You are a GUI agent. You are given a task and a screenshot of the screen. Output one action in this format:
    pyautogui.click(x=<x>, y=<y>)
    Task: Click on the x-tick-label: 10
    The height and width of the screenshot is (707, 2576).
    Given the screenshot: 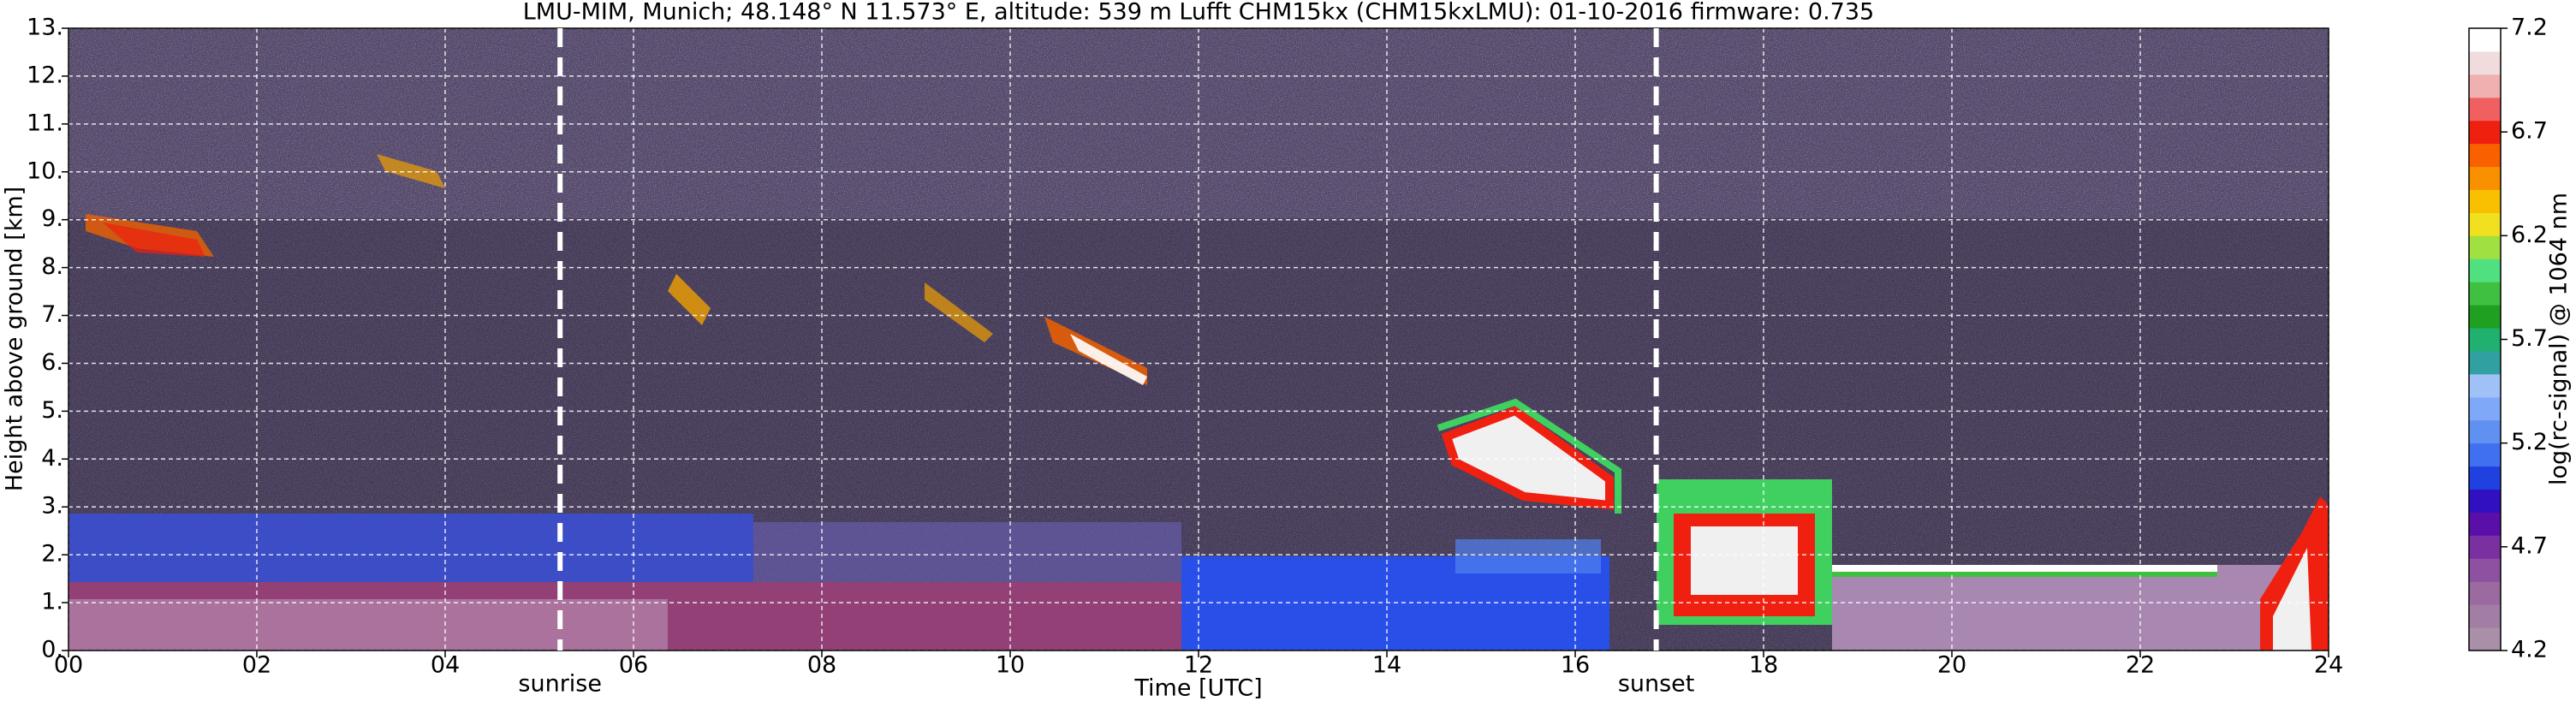 What is the action you would take?
    pyautogui.click(x=1010, y=665)
    